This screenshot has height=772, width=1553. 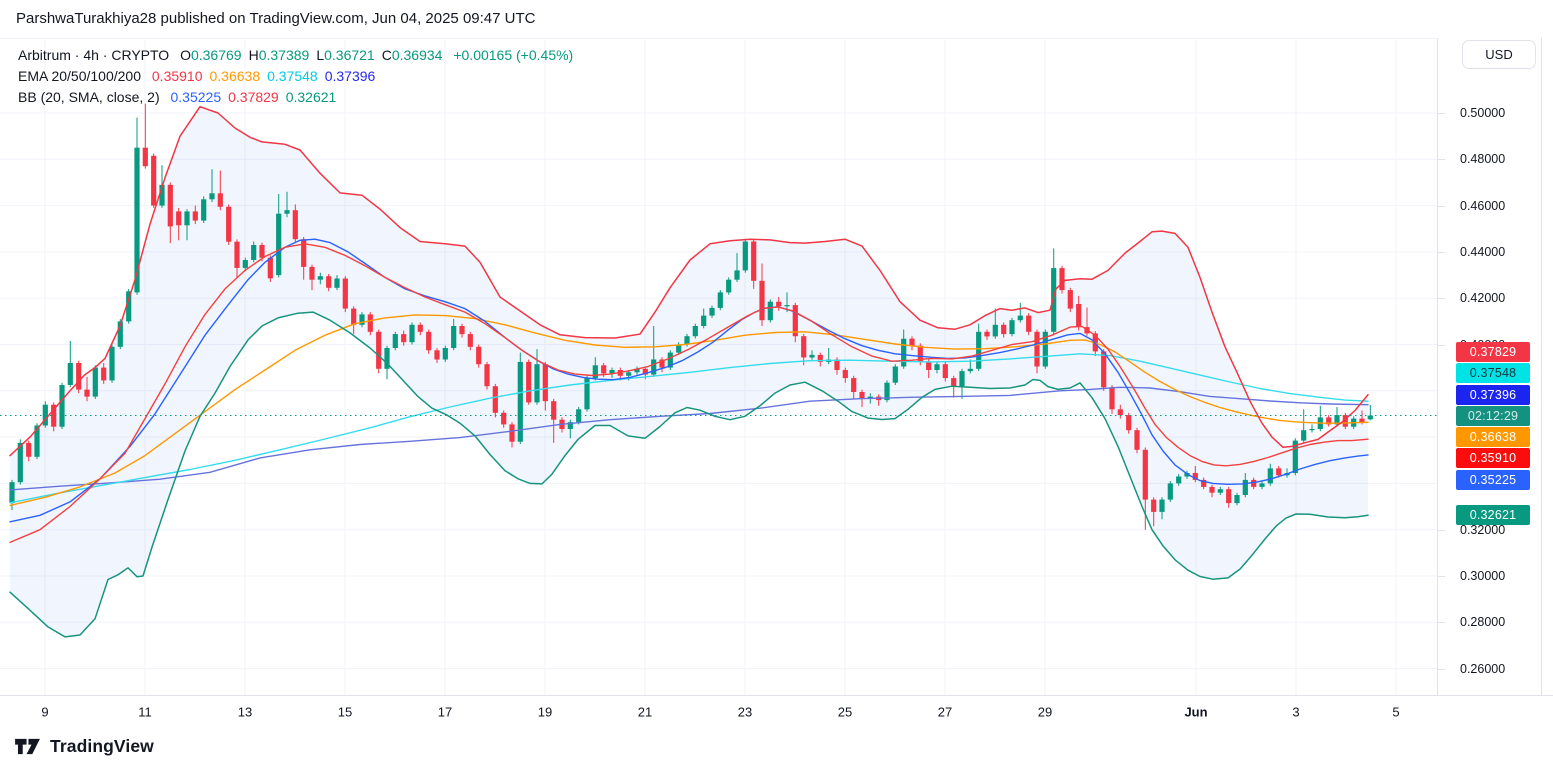 I want to click on price-badge: 0.36638, so click(x=1493, y=437).